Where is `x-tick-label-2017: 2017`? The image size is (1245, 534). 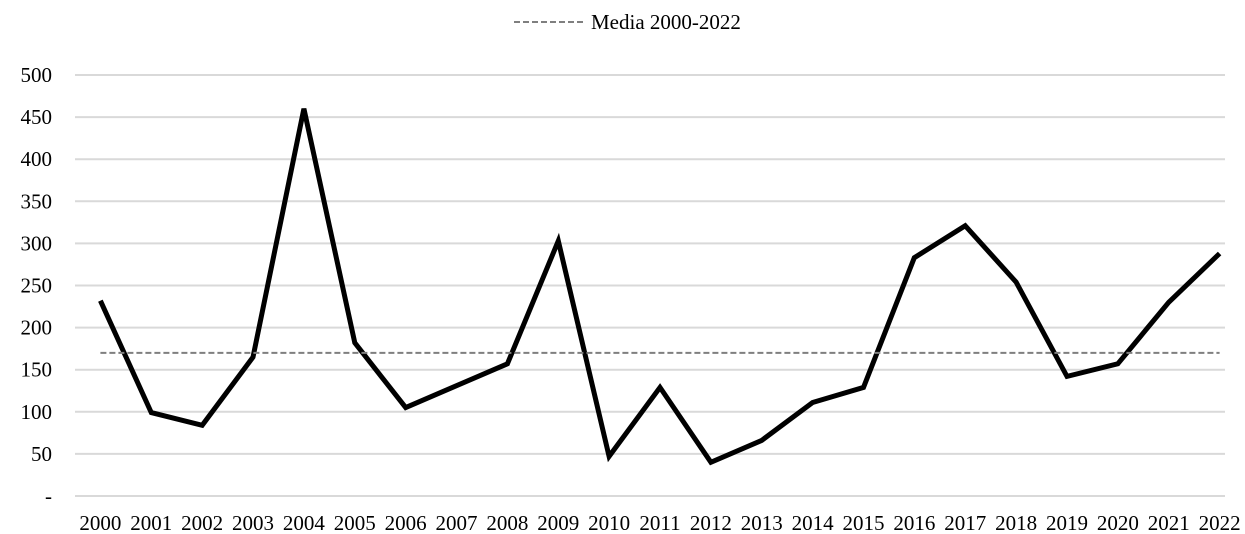 x-tick-label-2017: 2017 is located at coordinates (965, 522).